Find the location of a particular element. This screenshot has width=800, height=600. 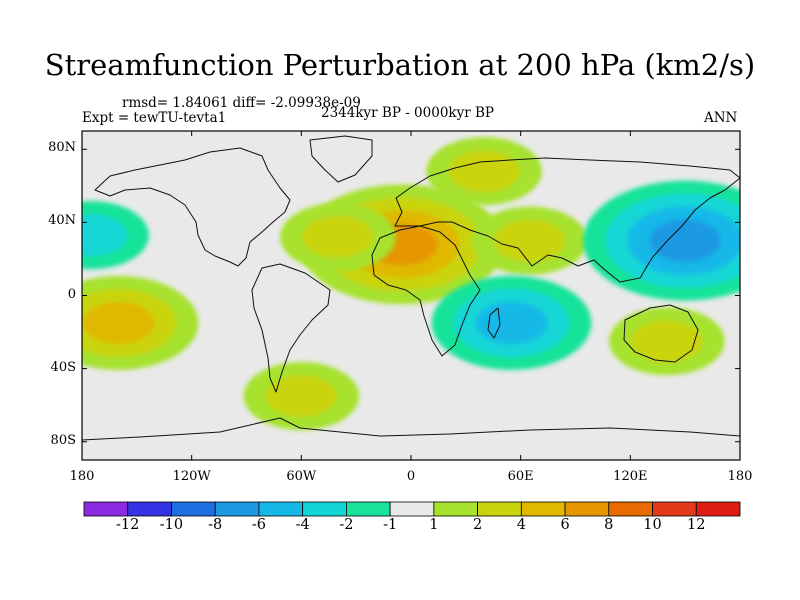

x-tick-label: 0 is located at coordinates (411, 476).